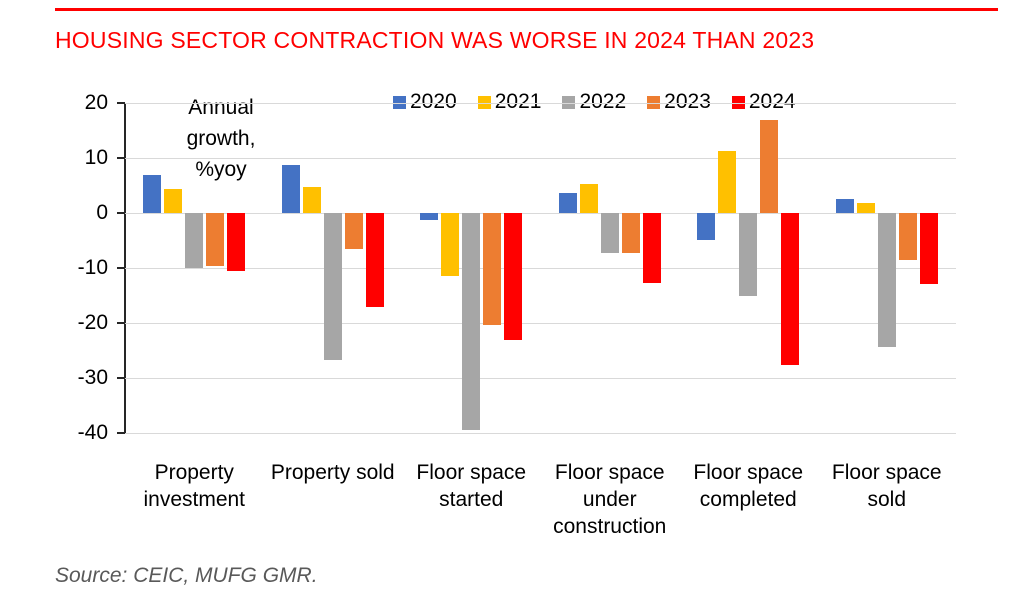  What do you see at coordinates (471, 486) in the screenshot?
I see `category-label: Floor space started` at bounding box center [471, 486].